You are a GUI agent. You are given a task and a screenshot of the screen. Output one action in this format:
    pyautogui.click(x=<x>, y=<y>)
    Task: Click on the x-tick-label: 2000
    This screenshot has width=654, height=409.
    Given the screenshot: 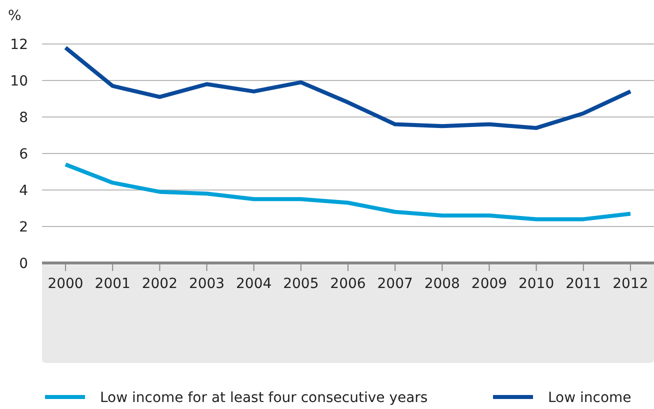 What is the action you would take?
    pyautogui.click(x=66, y=284)
    